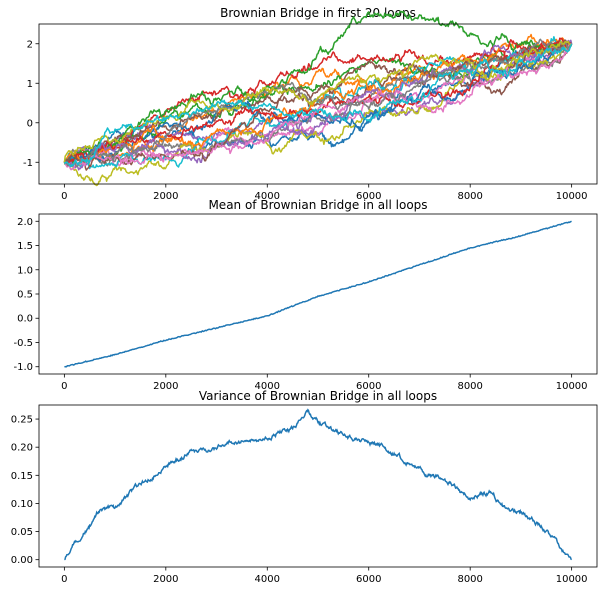 The image size is (607, 590). What do you see at coordinates (318, 13) in the screenshot?
I see `chart-1-title: Brownian Bridge in first 20 loops` at bounding box center [318, 13].